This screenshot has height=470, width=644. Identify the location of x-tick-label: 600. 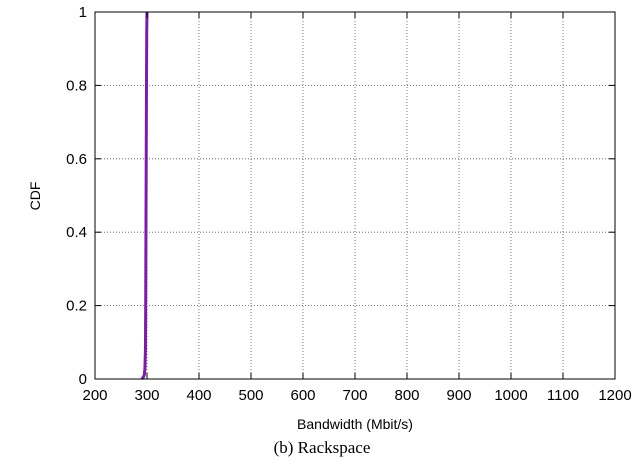
(302, 395).